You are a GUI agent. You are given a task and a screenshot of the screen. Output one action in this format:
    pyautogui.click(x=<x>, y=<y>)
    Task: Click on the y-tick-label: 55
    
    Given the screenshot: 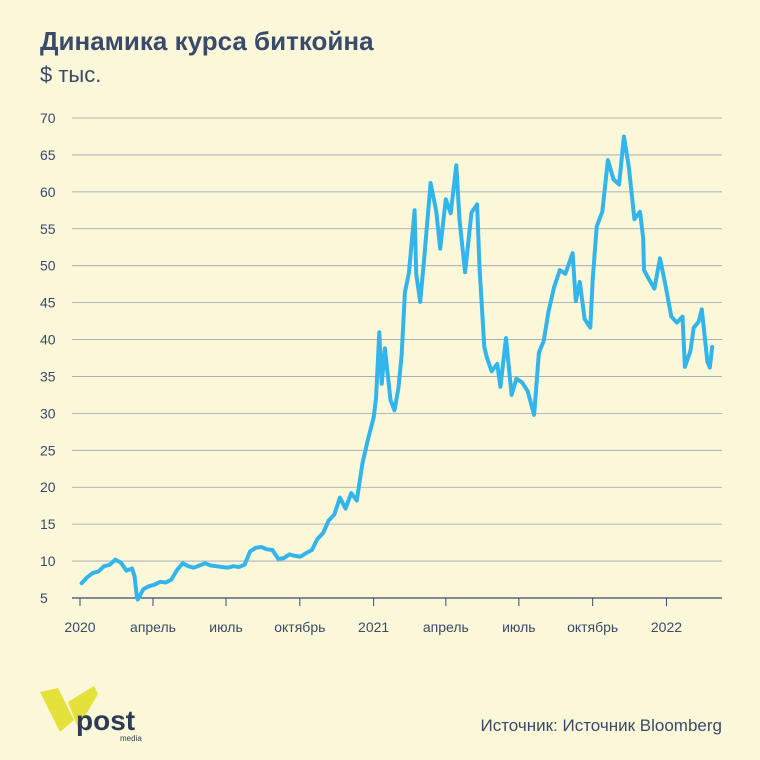 What is the action you would take?
    pyautogui.click(x=48, y=229)
    